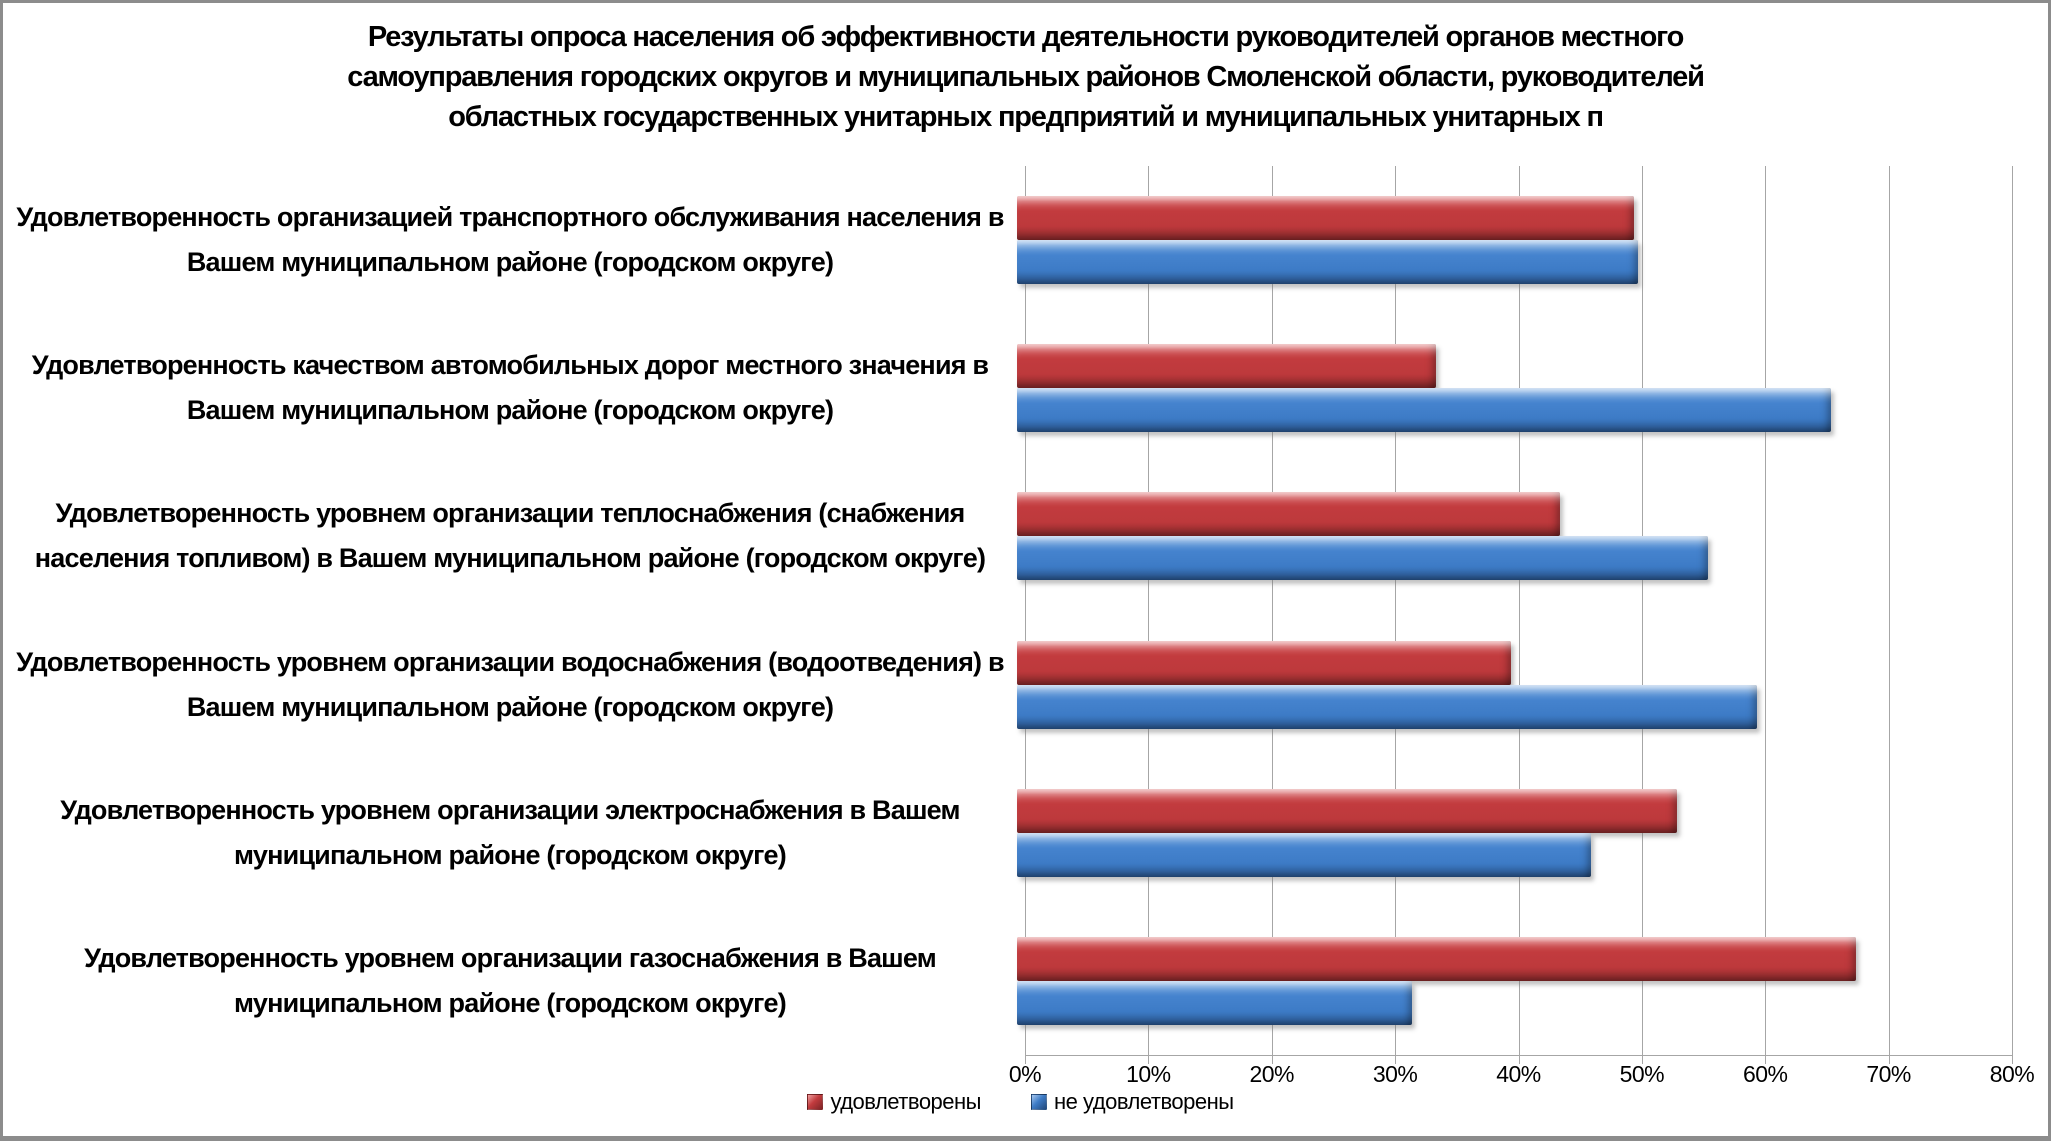 The width and height of the screenshot is (2051, 1141). I want to click on bar-not-satisfied-transport, so click(1327, 262).